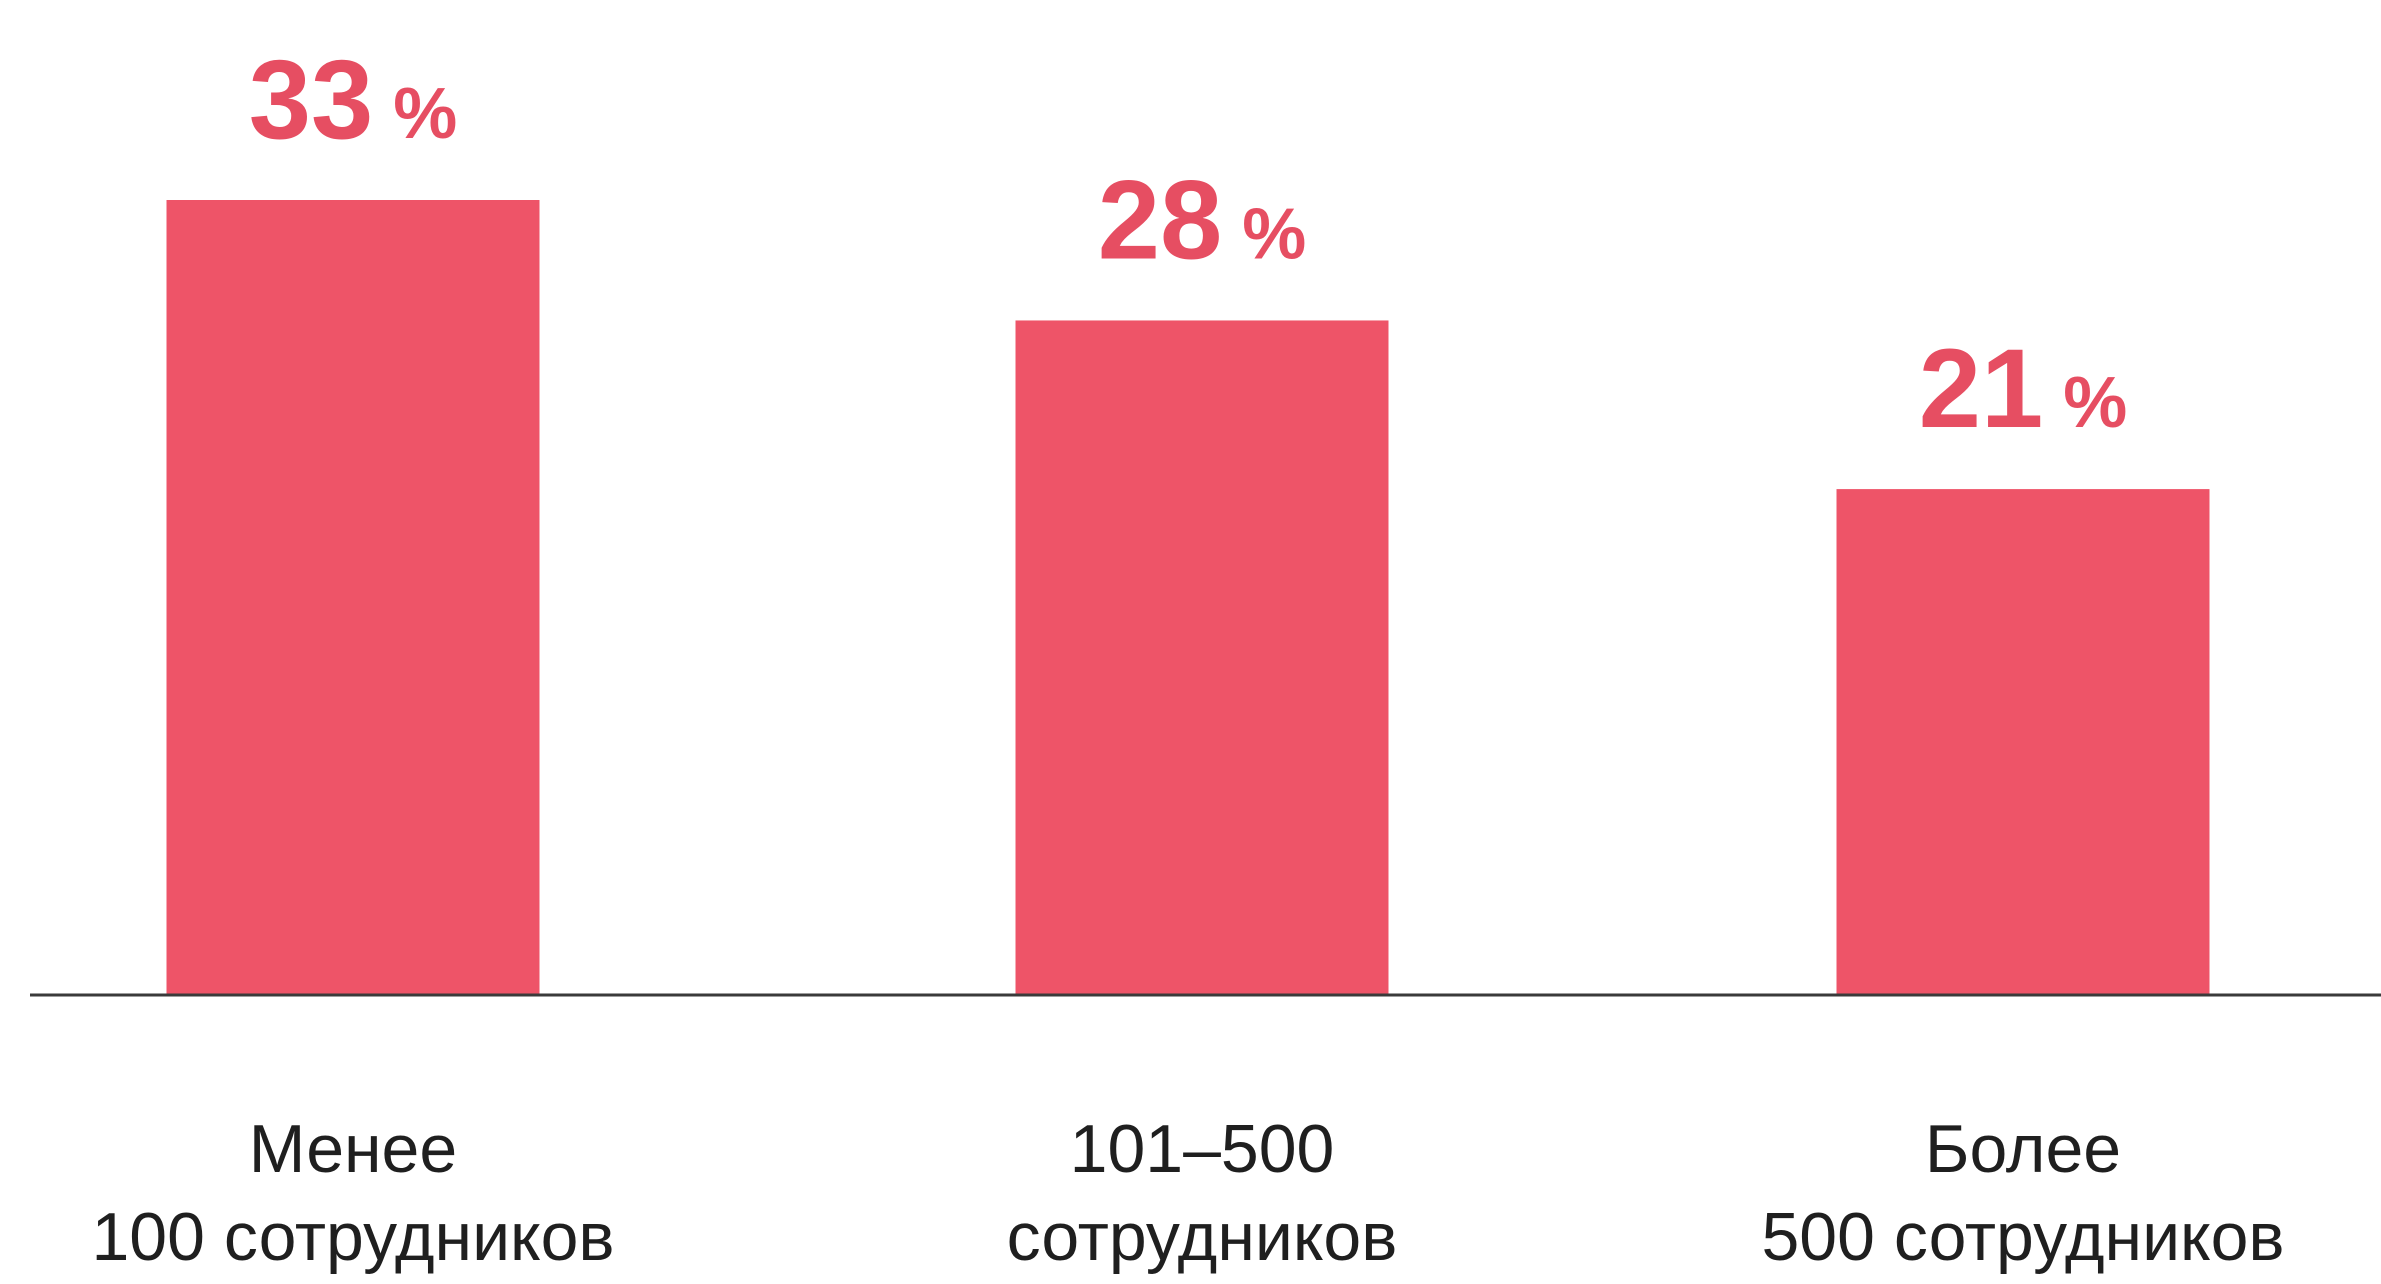 The height and width of the screenshot is (1284, 2381). What do you see at coordinates (311, 99) in the screenshot?
I see `value-number: 33` at bounding box center [311, 99].